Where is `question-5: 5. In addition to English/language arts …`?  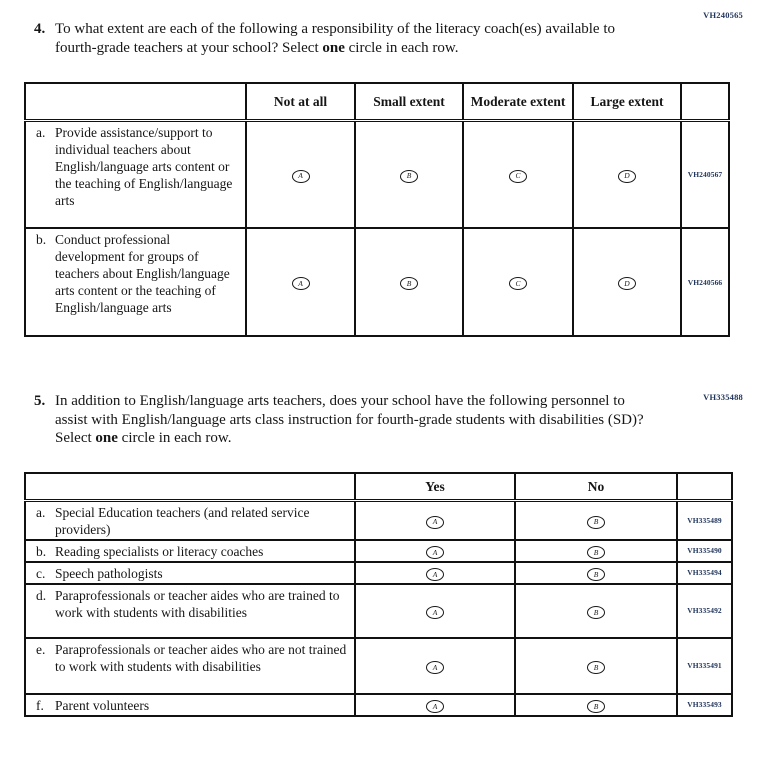
question-5: 5. In addition to English/language arts … is located at coordinates (345, 420).